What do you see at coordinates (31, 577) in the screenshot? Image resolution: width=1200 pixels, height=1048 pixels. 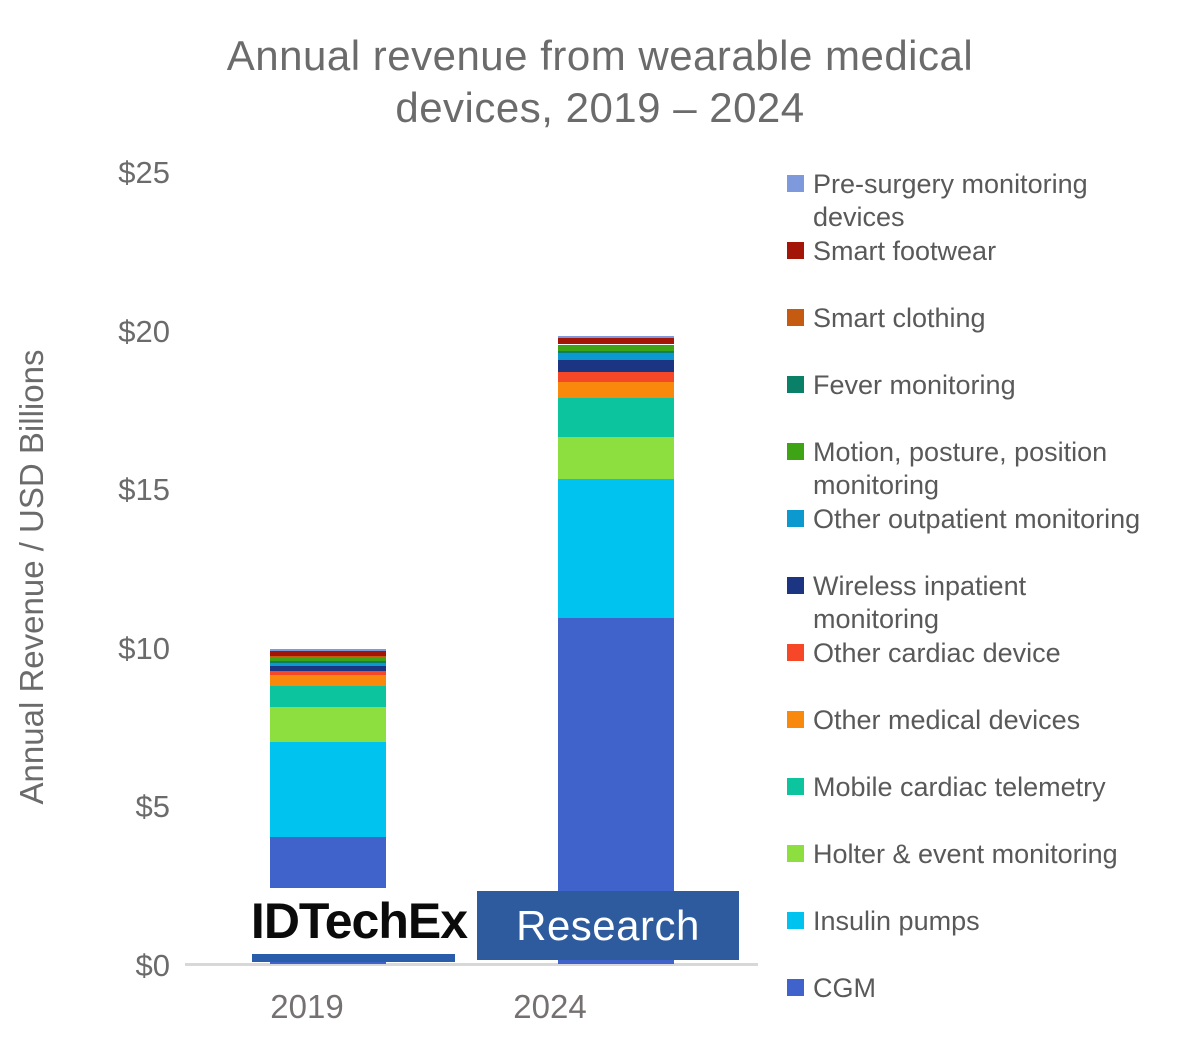 I see `y-axis-title: Annual Revenue / USD Billions` at bounding box center [31, 577].